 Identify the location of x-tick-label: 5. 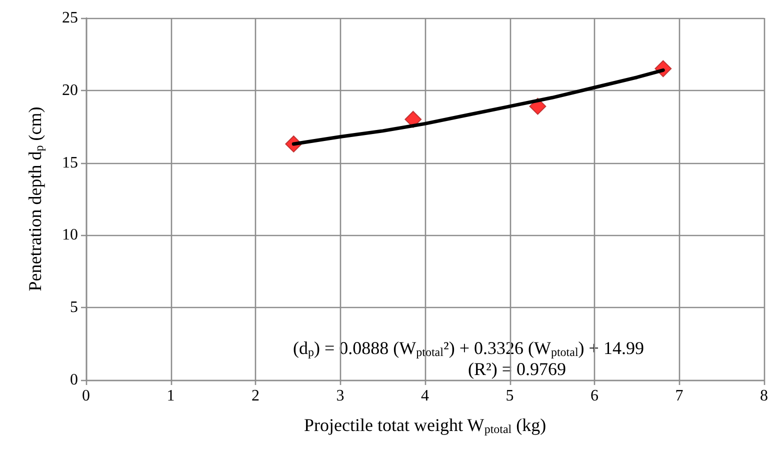
(510, 396).